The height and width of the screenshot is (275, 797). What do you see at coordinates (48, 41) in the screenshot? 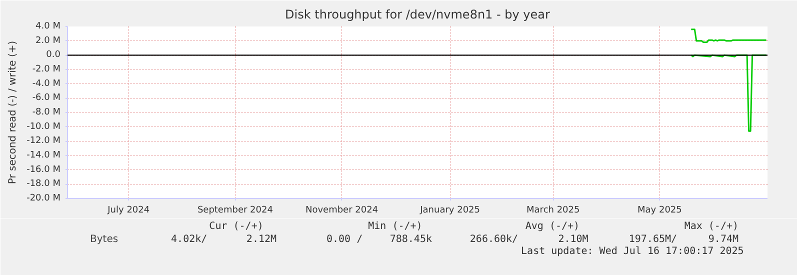
I see `y-tick-label: 2.0 M` at bounding box center [48, 41].